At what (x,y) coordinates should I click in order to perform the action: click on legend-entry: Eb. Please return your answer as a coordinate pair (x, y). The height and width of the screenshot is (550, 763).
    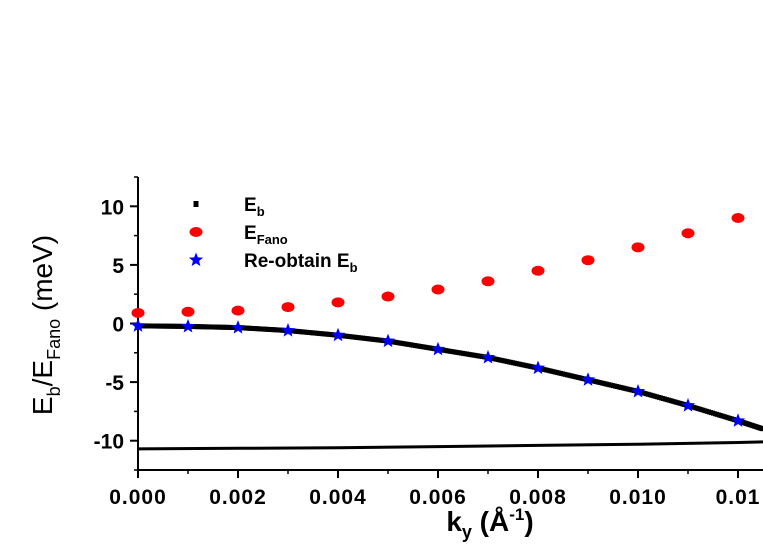
    Looking at the image, I should click on (229, 207).